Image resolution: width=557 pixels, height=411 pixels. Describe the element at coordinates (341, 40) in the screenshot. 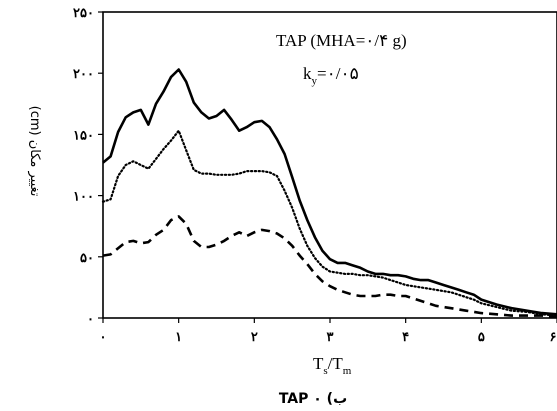

I see `annotation-line1: TAP (MHA=۰/۴ g)` at that location.